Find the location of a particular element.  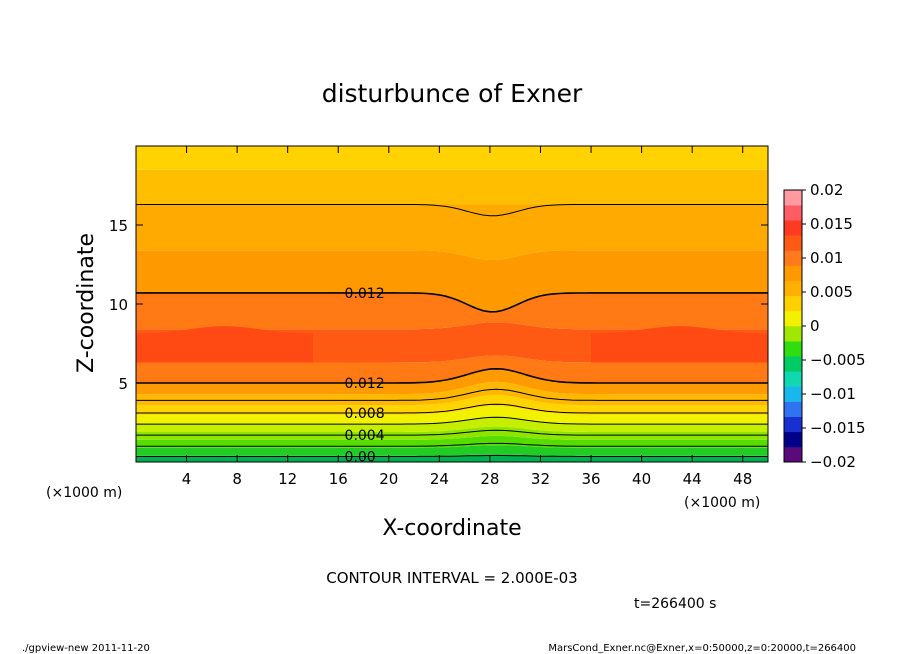

x-tick-label: 36 is located at coordinates (590, 479).